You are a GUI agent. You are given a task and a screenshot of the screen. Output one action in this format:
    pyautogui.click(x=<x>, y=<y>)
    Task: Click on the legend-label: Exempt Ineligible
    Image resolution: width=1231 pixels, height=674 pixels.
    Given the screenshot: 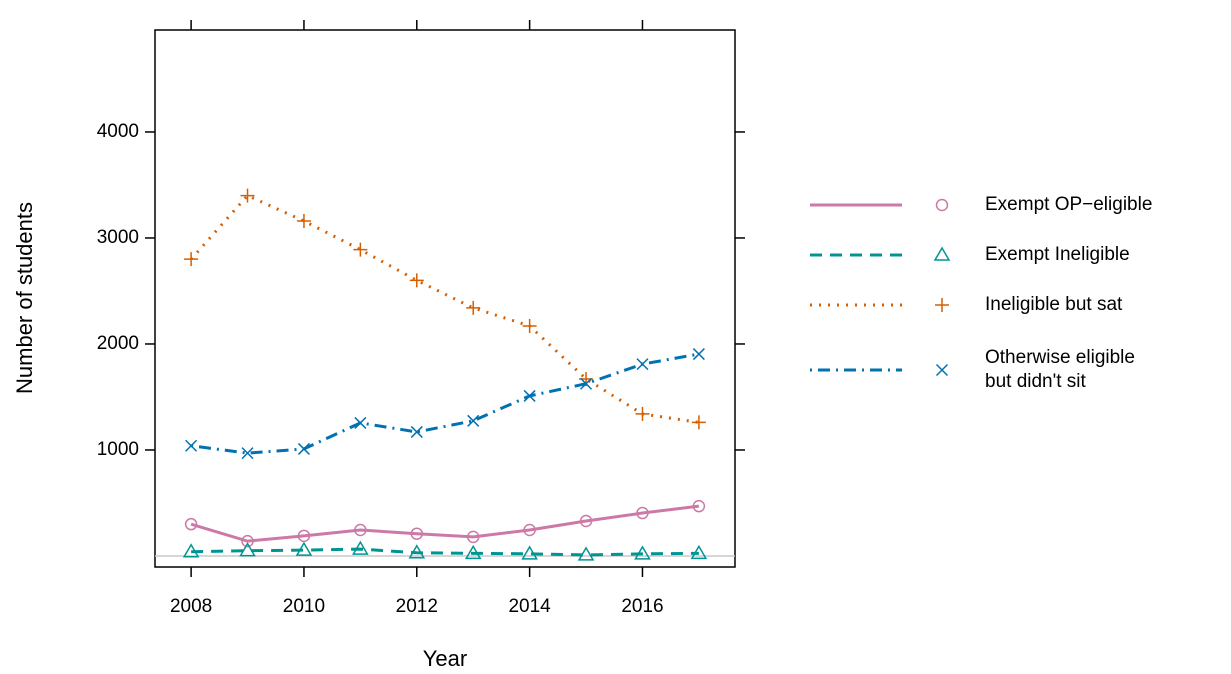 What is the action you would take?
    pyautogui.click(x=1057, y=254)
    